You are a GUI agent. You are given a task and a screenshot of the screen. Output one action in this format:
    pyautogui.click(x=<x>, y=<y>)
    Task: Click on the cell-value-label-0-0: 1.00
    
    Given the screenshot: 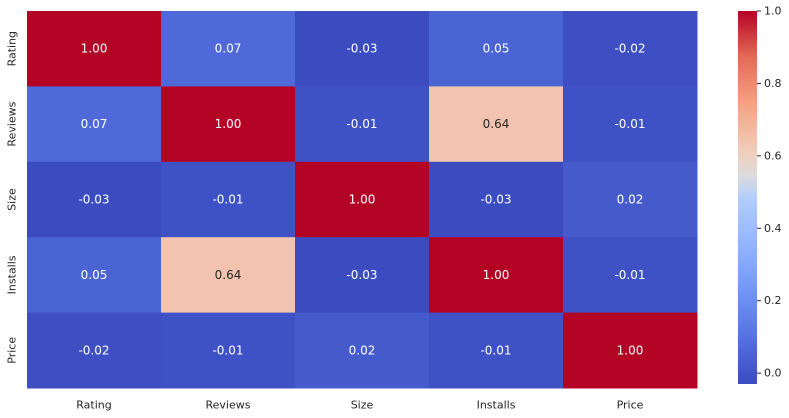 What is the action you would take?
    pyautogui.click(x=94, y=49)
    